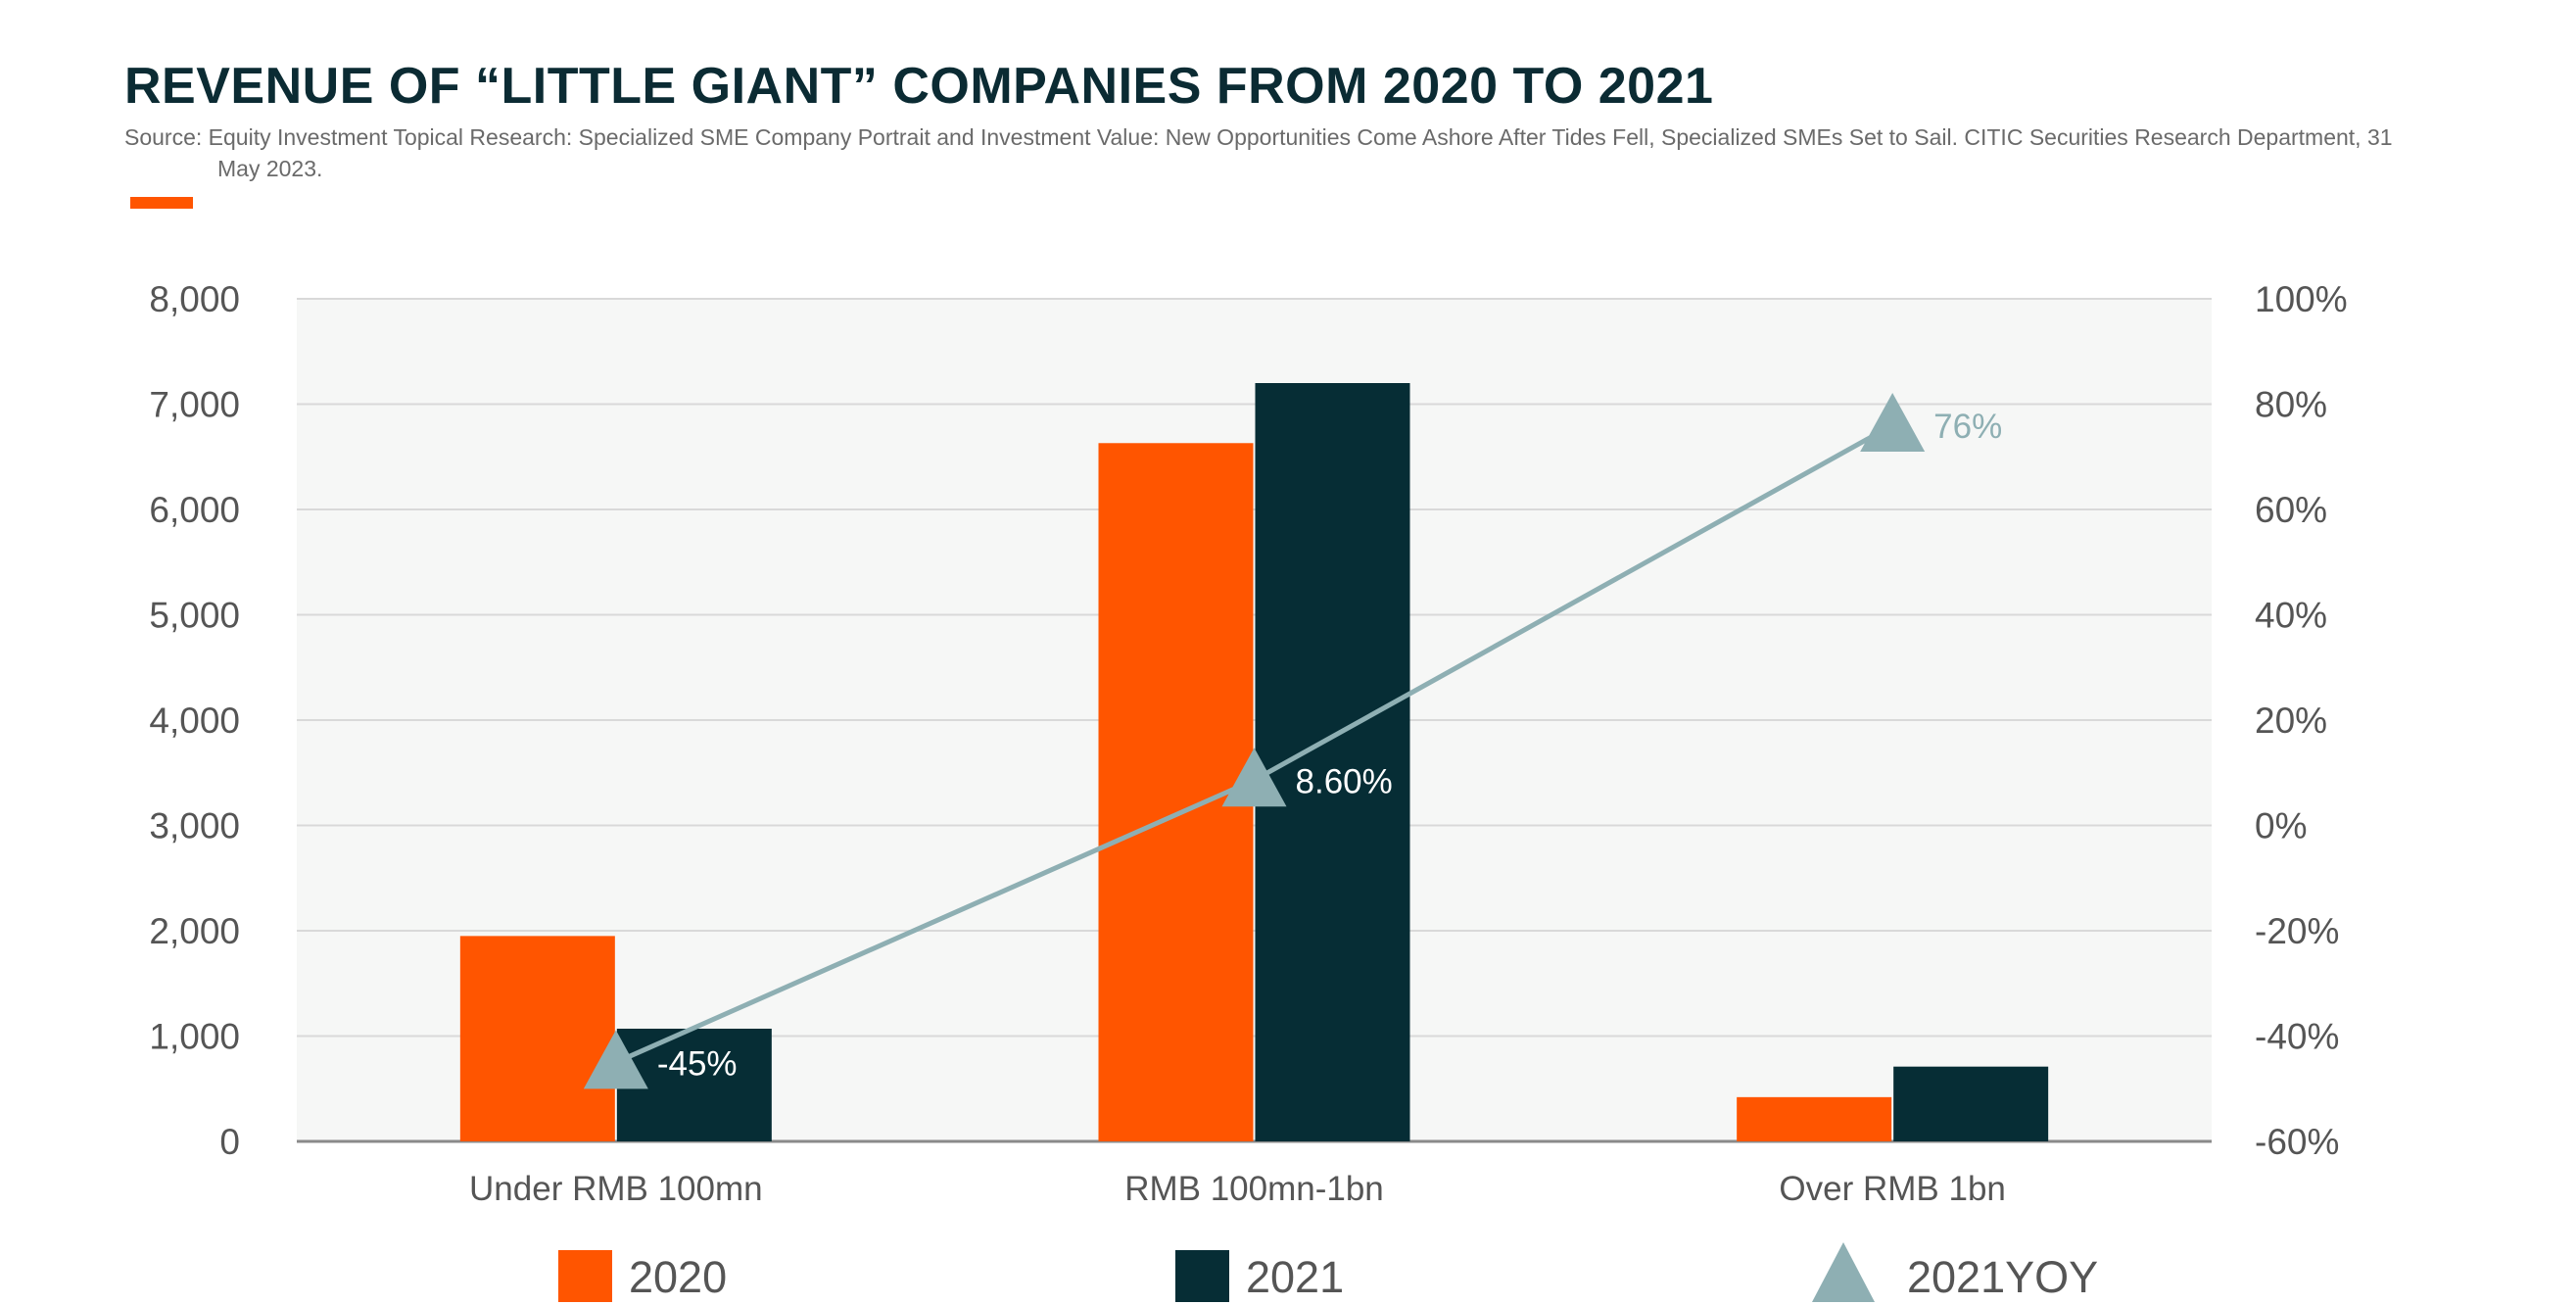 This screenshot has height=1305, width=2576. I want to click on left-tick-label: 4,000, so click(194, 721).